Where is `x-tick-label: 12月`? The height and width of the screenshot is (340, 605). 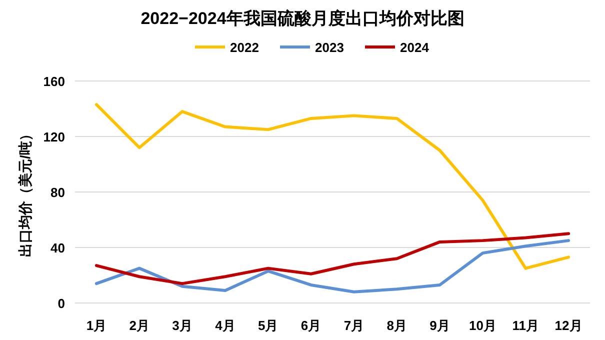
x-tick-label: 12月 is located at coordinates (568, 325).